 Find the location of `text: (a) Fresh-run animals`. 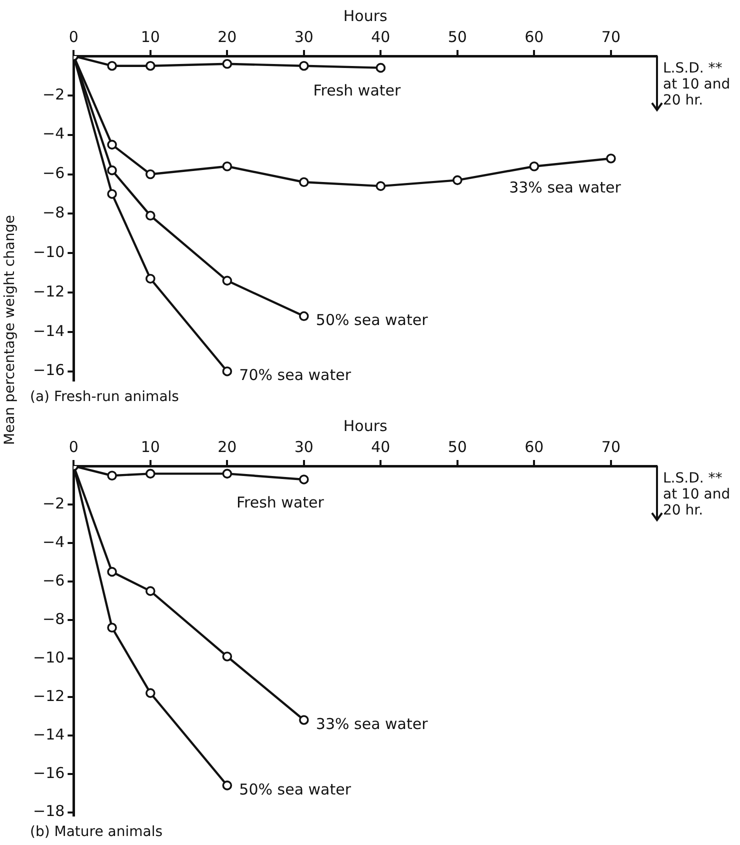

text: (a) Fresh-run animals is located at coordinates (104, 397).